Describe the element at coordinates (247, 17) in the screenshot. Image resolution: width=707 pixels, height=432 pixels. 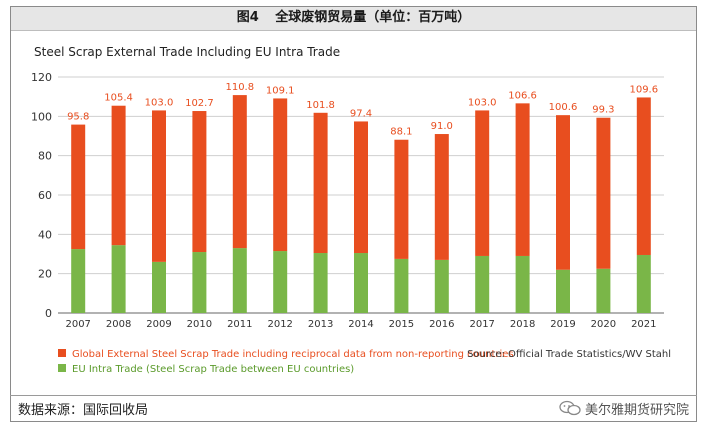
I see `figure-number: 图4` at that location.